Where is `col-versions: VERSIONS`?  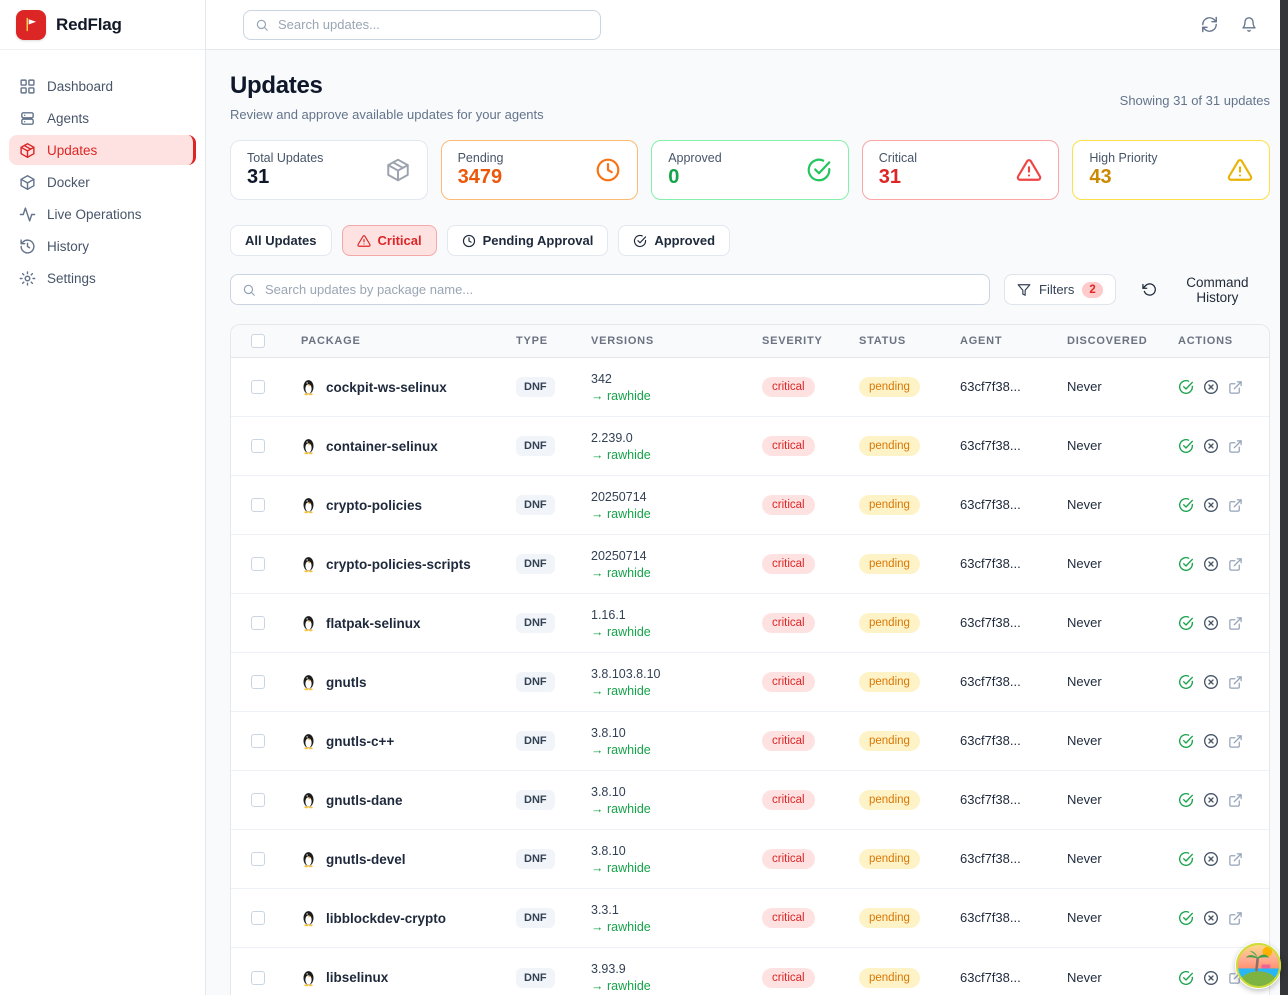
col-versions: VERSIONS is located at coordinates (623, 341).